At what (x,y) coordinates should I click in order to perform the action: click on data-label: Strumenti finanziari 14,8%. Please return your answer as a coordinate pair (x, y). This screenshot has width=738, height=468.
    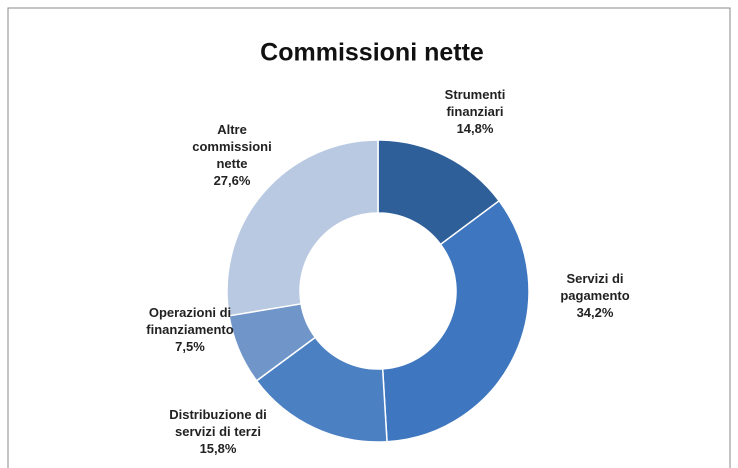
    Looking at the image, I should click on (475, 111).